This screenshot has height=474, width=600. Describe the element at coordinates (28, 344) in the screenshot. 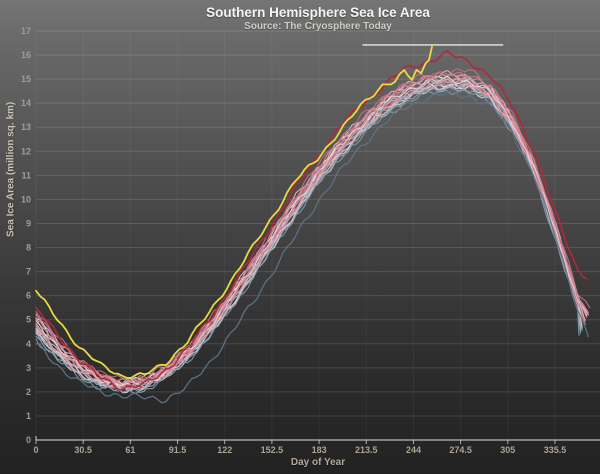

I see `y-tick-label: 4` at that location.